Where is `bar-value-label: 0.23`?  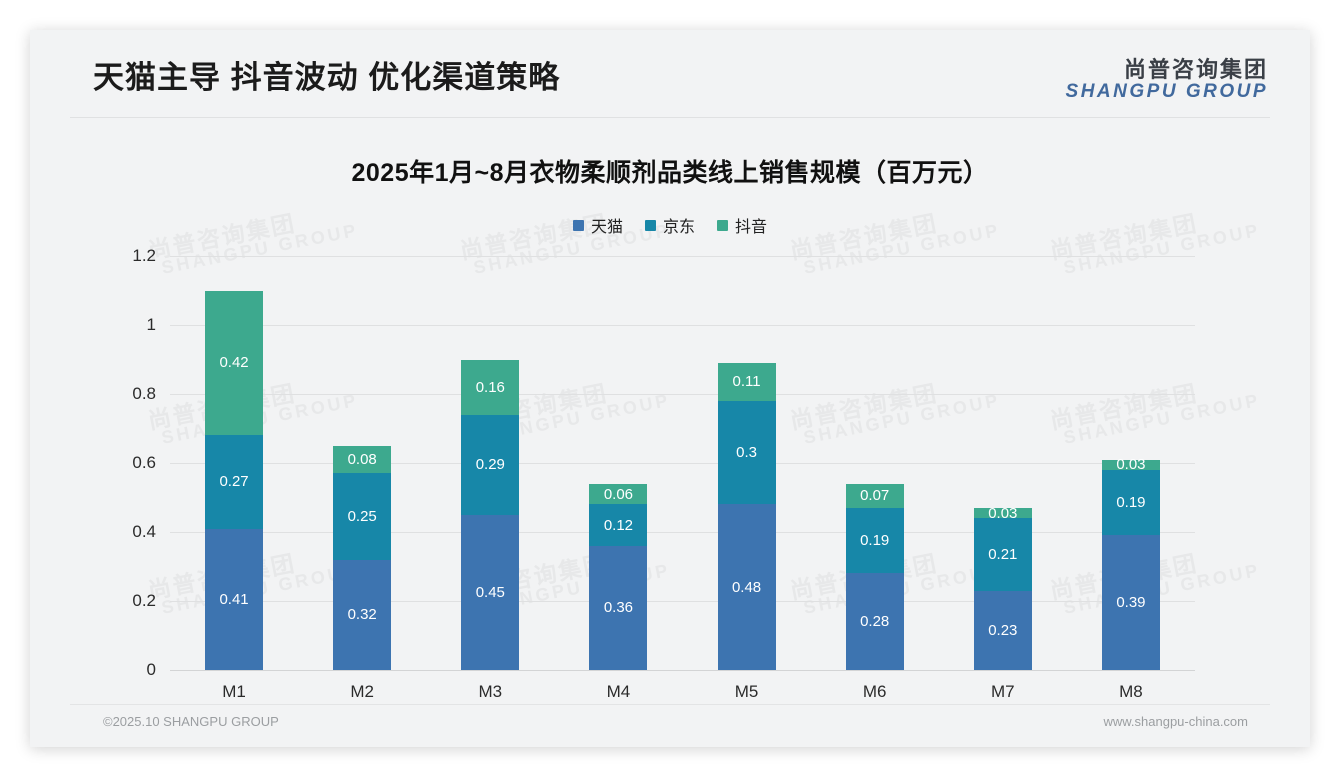
bar-value-label: 0.23 is located at coordinates (1003, 630).